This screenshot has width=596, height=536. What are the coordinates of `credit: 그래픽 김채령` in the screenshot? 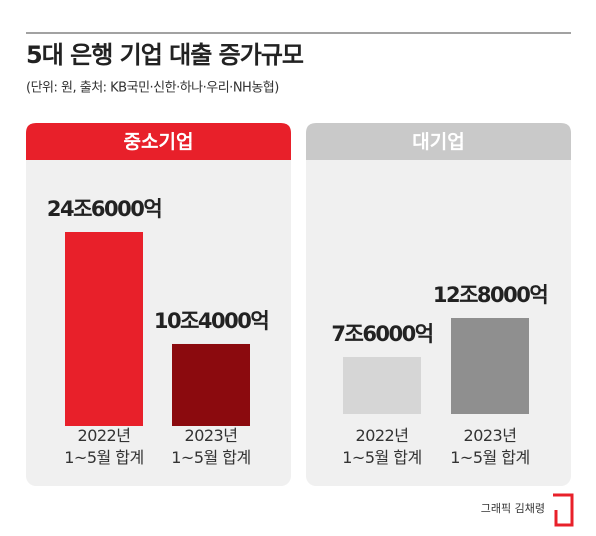 It's located at (513, 508).